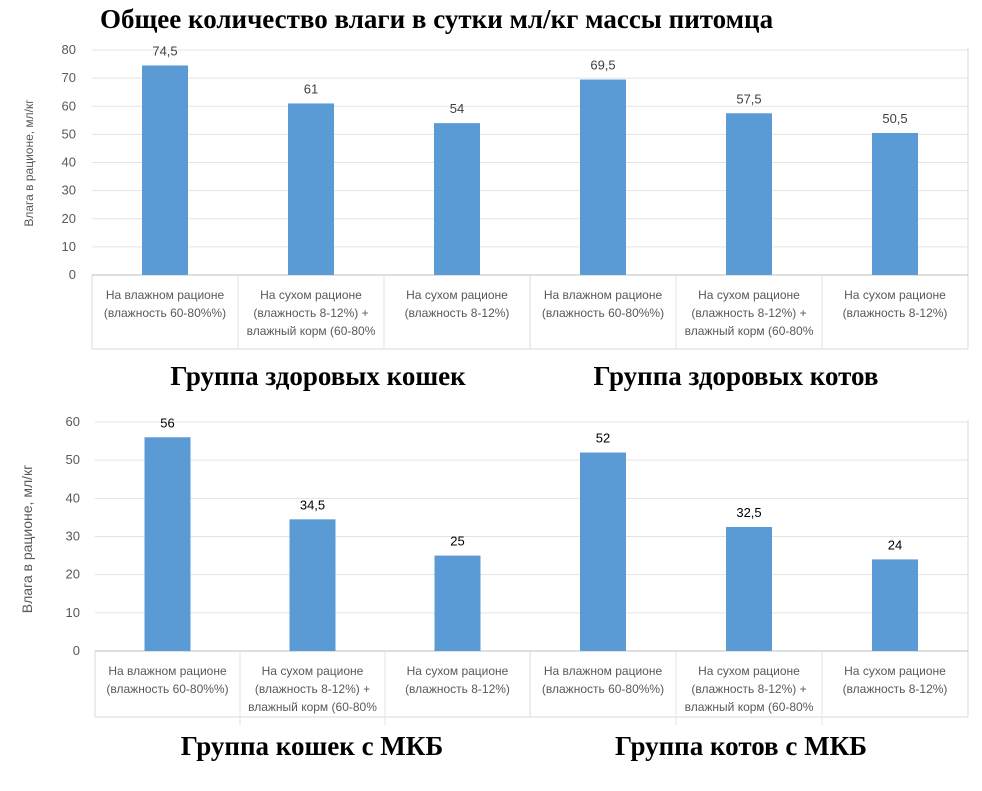 The width and height of the screenshot is (982, 791). Describe the element at coordinates (736, 376) in the screenshot. I see `group-title: Группа здоровых котов` at that location.